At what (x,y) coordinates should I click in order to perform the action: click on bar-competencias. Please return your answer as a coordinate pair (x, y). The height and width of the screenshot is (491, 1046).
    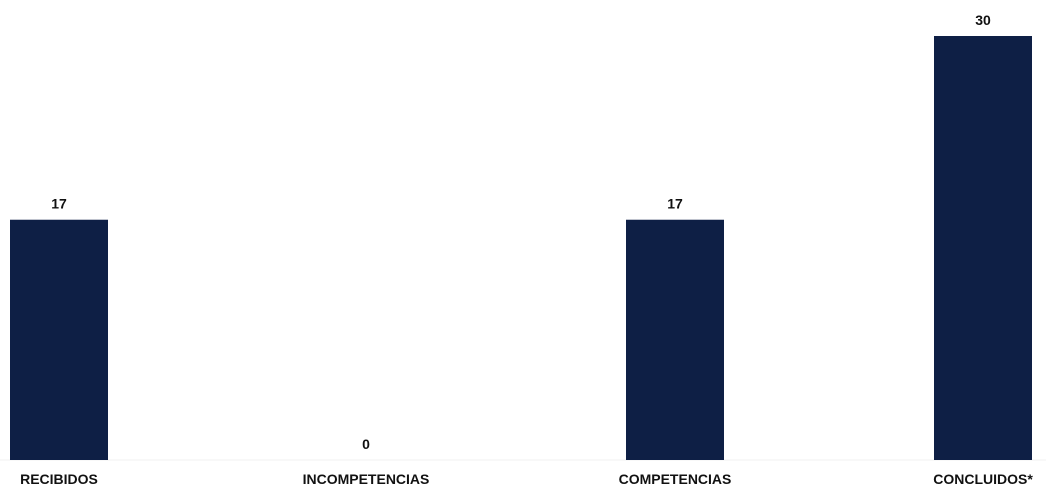
    Looking at the image, I should click on (675, 339).